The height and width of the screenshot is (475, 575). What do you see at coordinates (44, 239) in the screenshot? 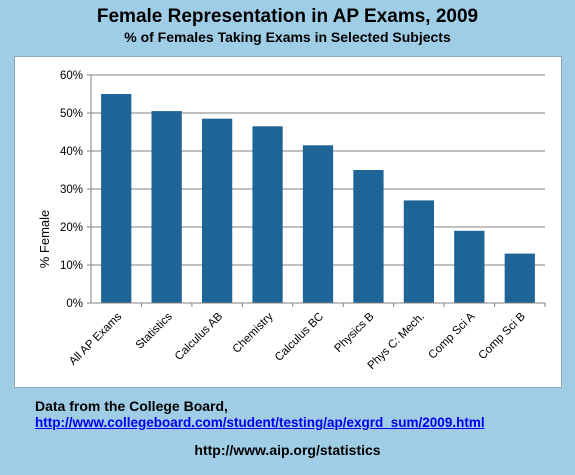
I see `y-axis-title: % Female` at bounding box center [44, 239].